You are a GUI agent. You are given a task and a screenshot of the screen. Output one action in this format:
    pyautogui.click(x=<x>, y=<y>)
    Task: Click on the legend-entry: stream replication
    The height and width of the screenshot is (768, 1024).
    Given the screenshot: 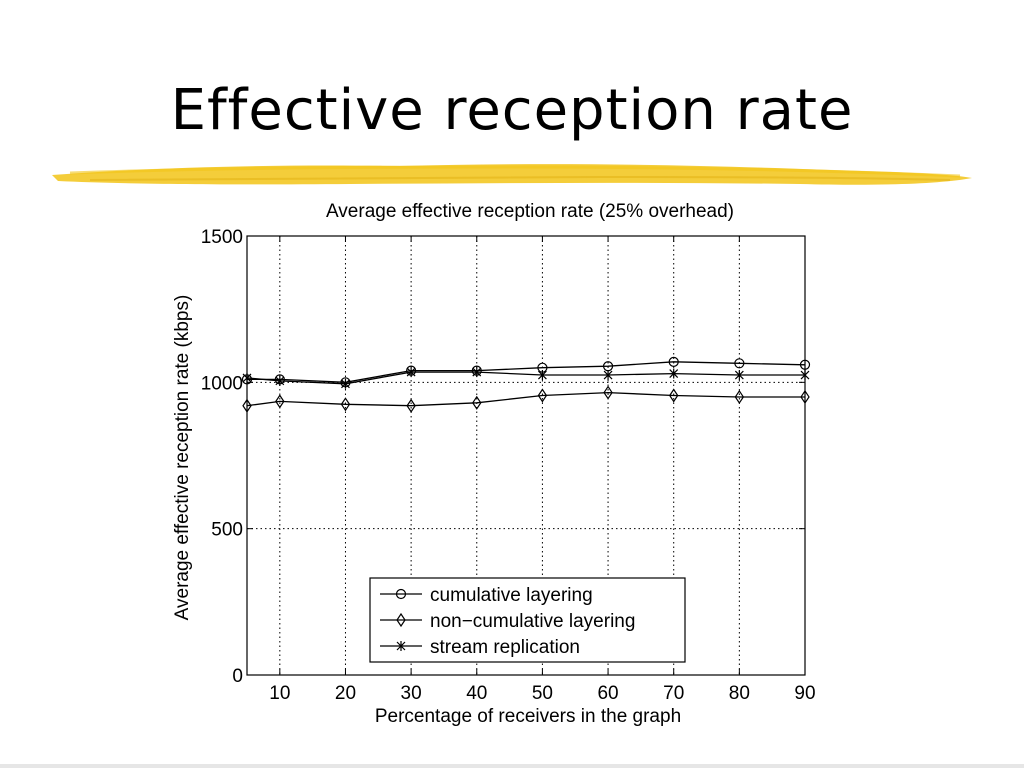 What is the action you would take?
    pyautogui.click(x=480, y=647)
    